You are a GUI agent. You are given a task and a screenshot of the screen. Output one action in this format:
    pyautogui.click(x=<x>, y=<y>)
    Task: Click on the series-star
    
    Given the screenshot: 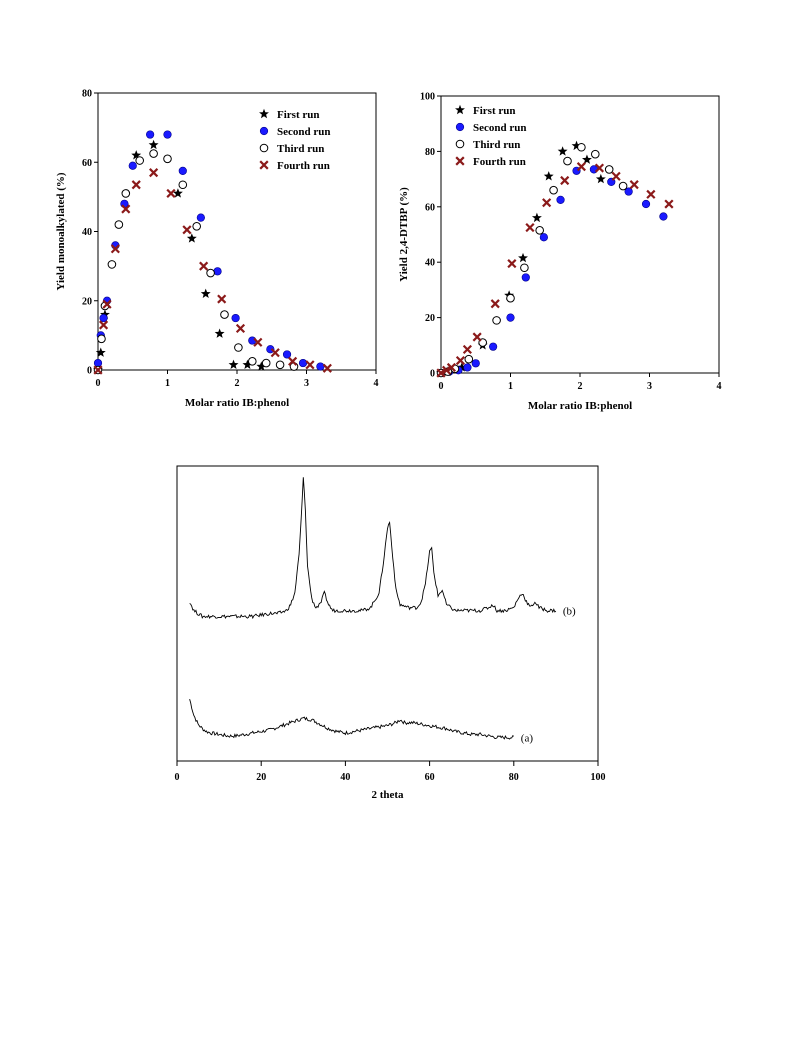 What is the action you would take?
    pyautogui.click(x=180, y=257)
    